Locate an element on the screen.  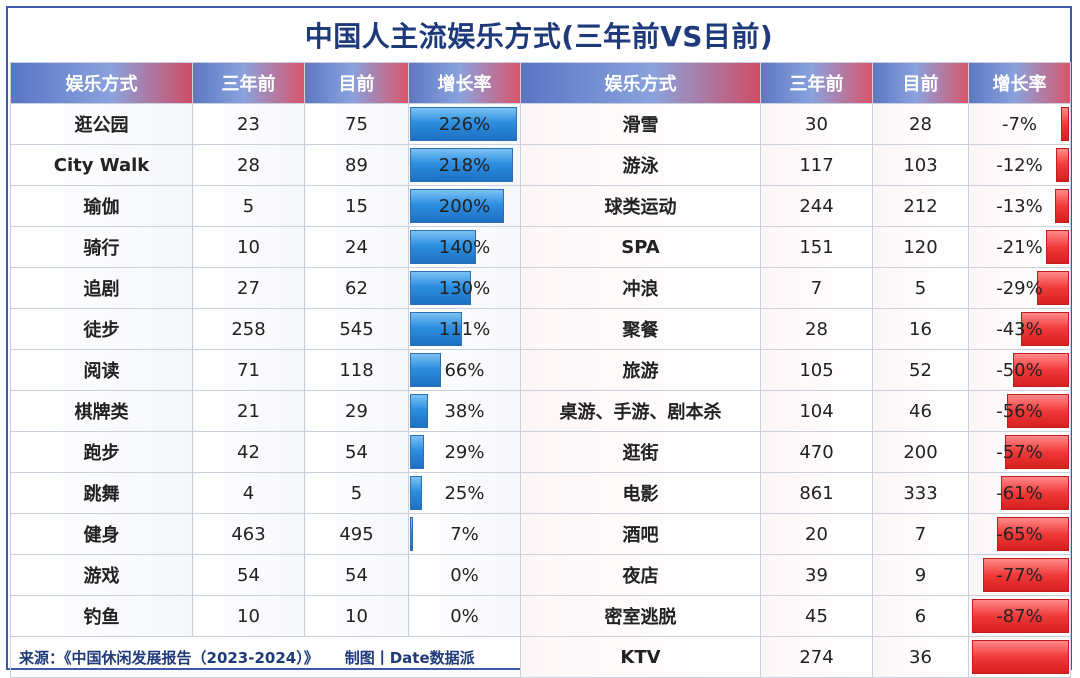
growth-cell-right: -65% is located at coordinates (1019, 534).